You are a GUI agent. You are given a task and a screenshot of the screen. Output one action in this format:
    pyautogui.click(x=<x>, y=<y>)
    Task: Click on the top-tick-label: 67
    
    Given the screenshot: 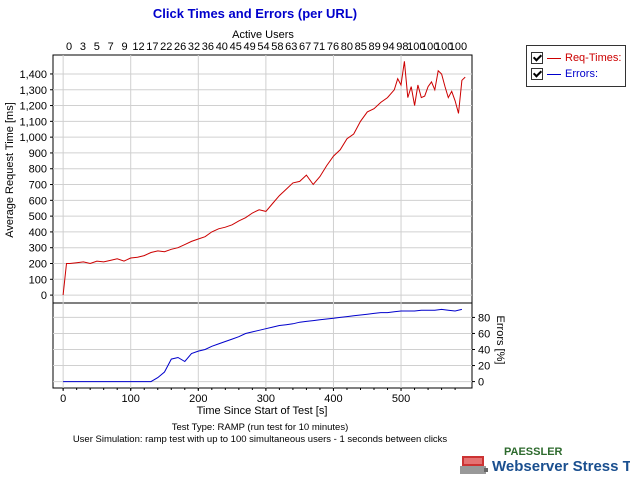 What is the action you would take?
    pyautogui.click(x=305, y=47)
    